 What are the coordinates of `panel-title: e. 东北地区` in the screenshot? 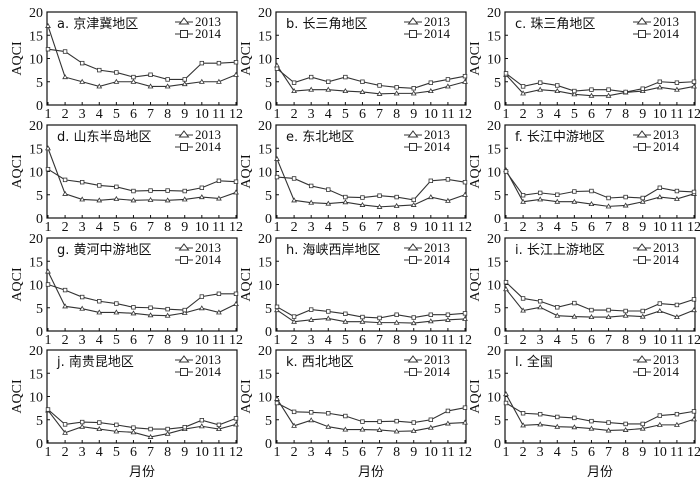 It's located at (320, 137).